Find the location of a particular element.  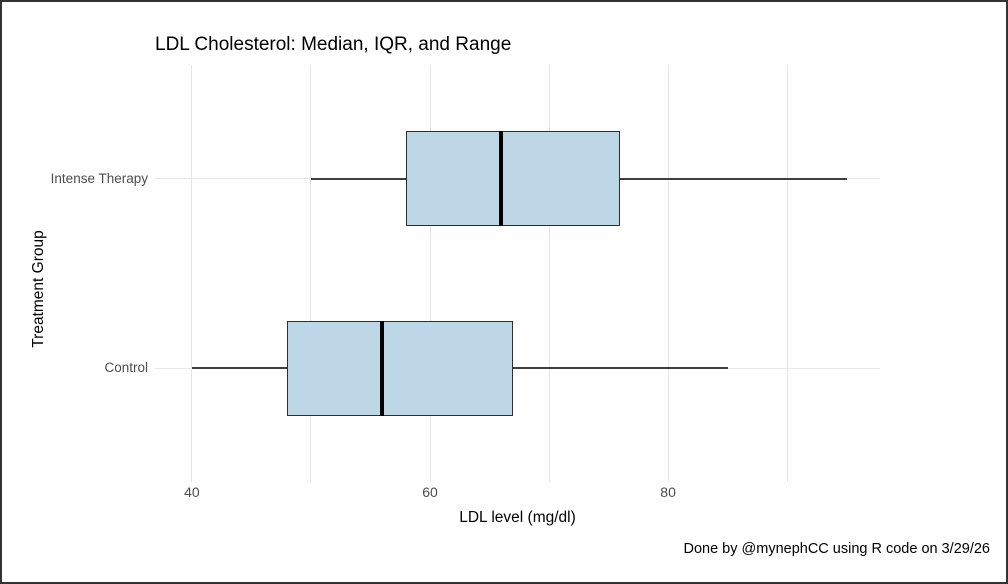

chart-title: LDL Cholesterol: Median, IQR, and Range is located at coordinates (333, 44).